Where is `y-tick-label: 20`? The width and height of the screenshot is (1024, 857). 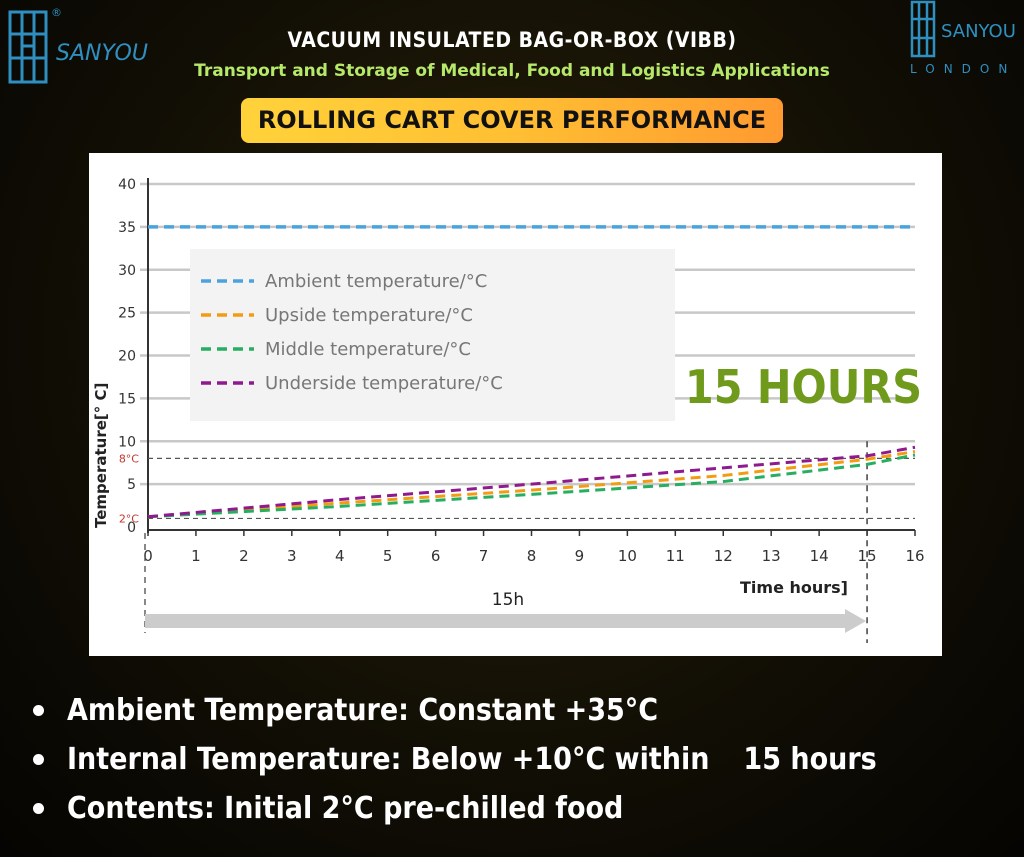 y-tick-label: 20 is located at coordinates (127, 357).